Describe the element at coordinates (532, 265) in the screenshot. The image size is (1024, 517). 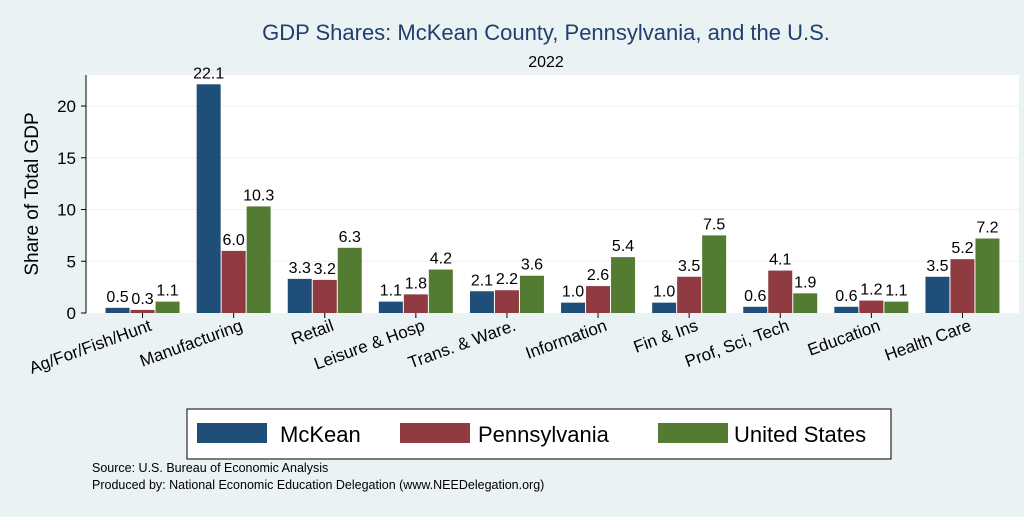
I see `data-label: 3.6` at that location.